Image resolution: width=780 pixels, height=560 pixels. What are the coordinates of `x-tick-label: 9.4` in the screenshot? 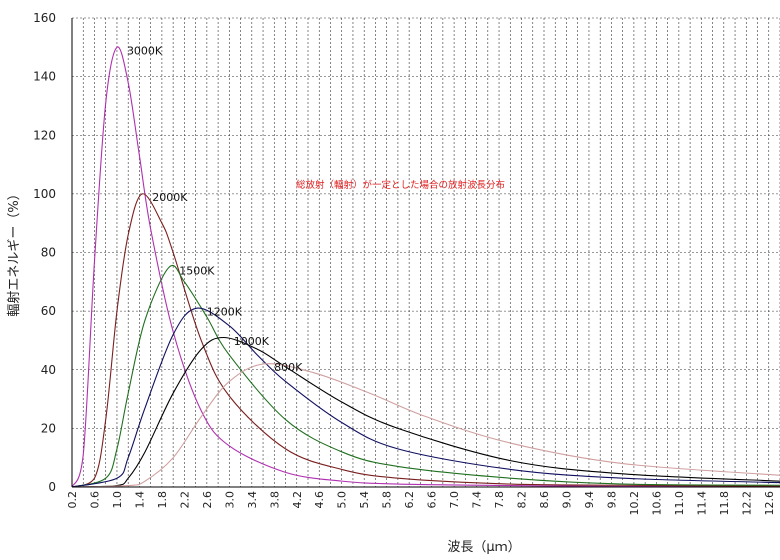 It's located at (589, 500).